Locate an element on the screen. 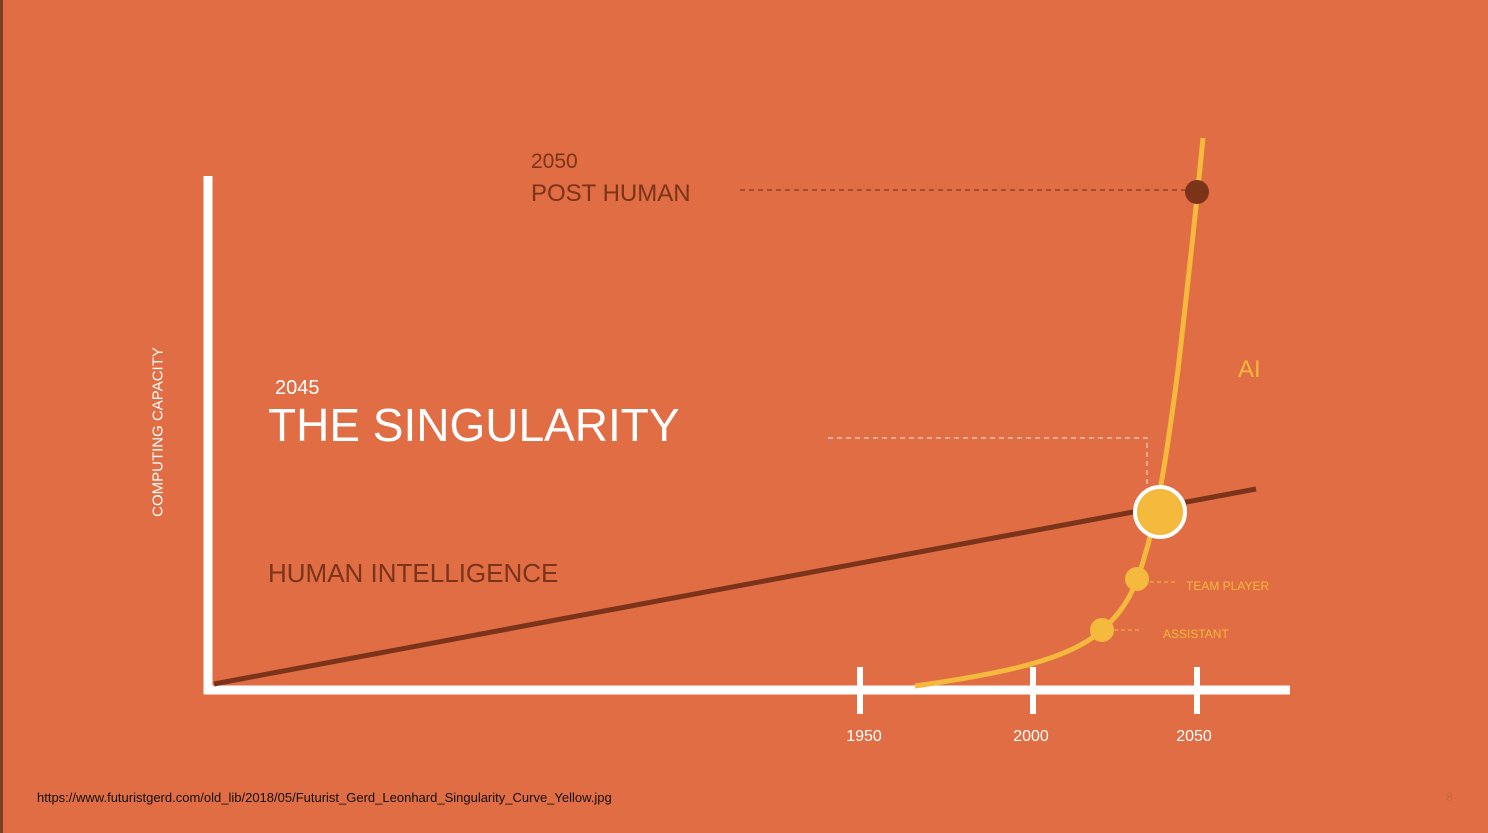  team-player-dot is located at coordinates (1137, 579).